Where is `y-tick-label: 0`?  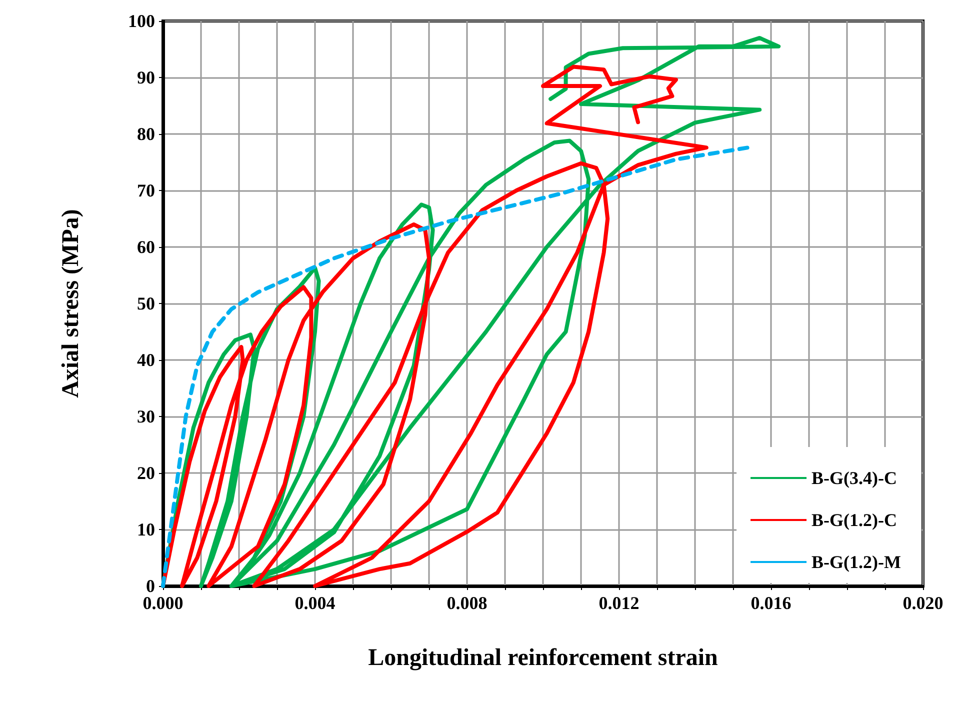 y-tick-label: 0 is located at coordinates (150, 586).